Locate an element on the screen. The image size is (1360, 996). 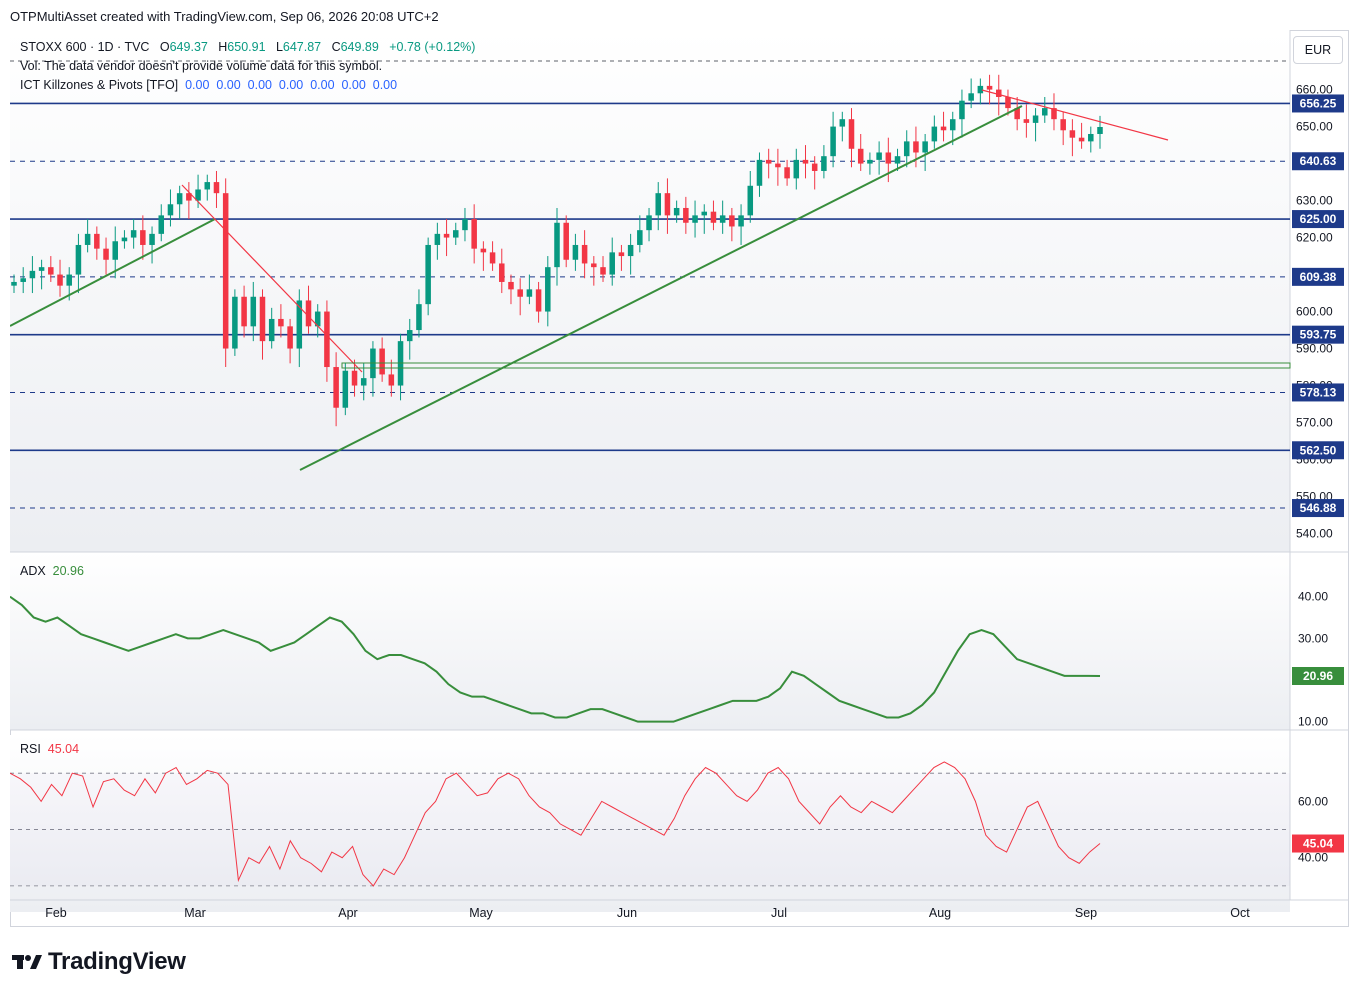
rsi-legend: RSI 45.04 is located at coordinates (49, 749).